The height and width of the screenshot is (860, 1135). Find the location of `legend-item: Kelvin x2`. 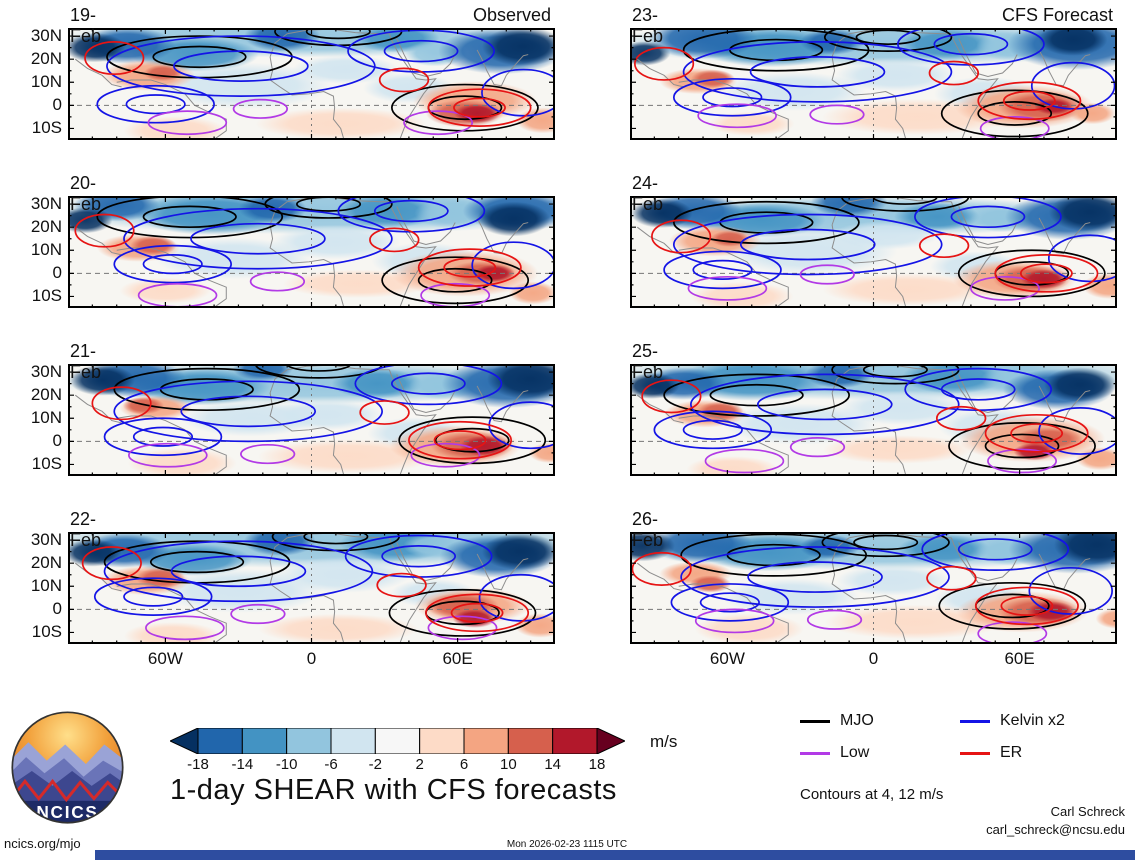

legend-item: Kelvin x2 is located at coordinates (1040, 721).